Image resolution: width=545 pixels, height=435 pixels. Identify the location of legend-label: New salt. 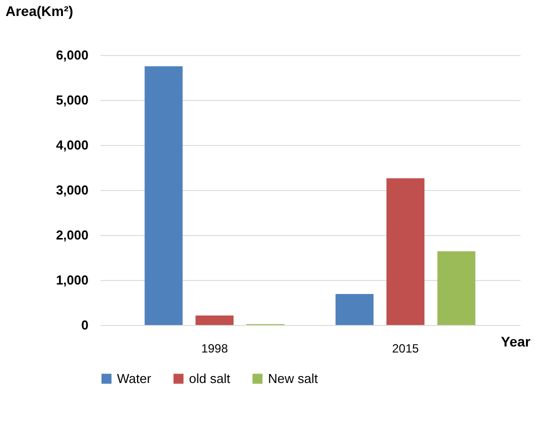
(293, 378).